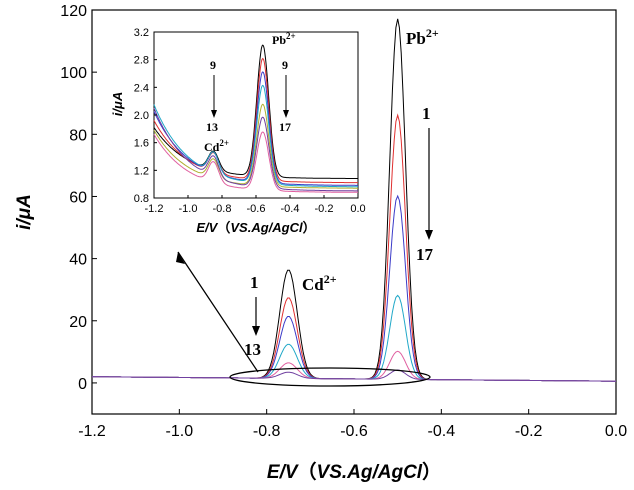  What do you see at coordinates (252, 349) in the screenshot?
I see `cd-series-end-label: 13` at bounding box center [252, 349].